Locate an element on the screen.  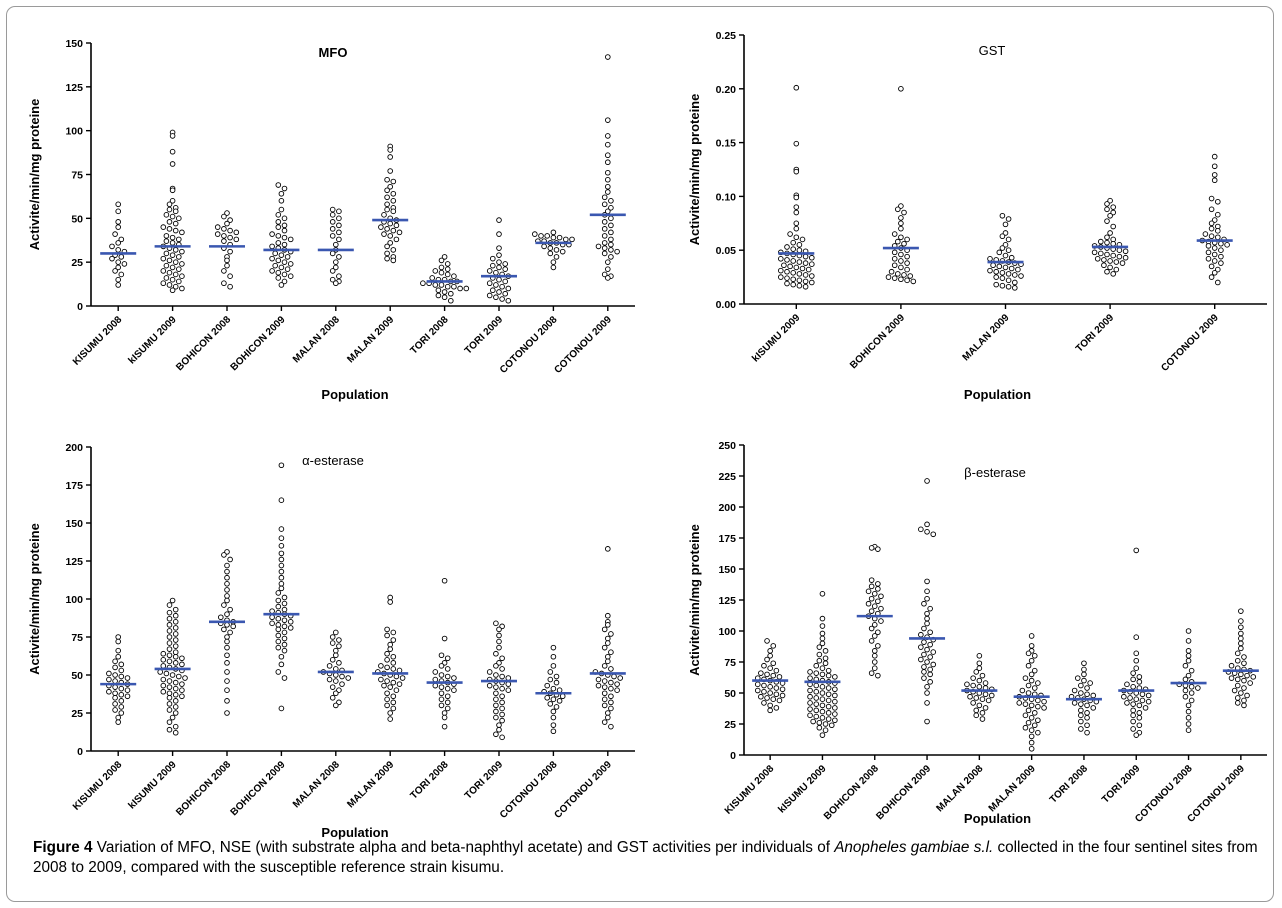
y-tick-label: 25 is located at coordinates (730, 725).